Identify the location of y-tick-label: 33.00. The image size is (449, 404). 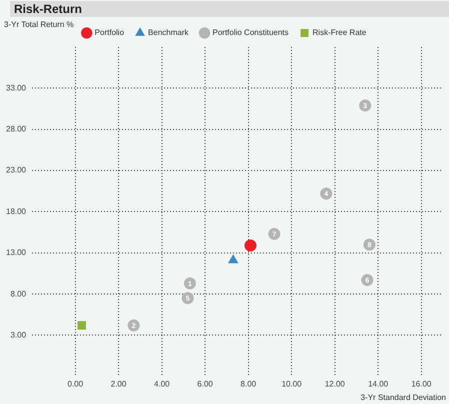
(16, 87).